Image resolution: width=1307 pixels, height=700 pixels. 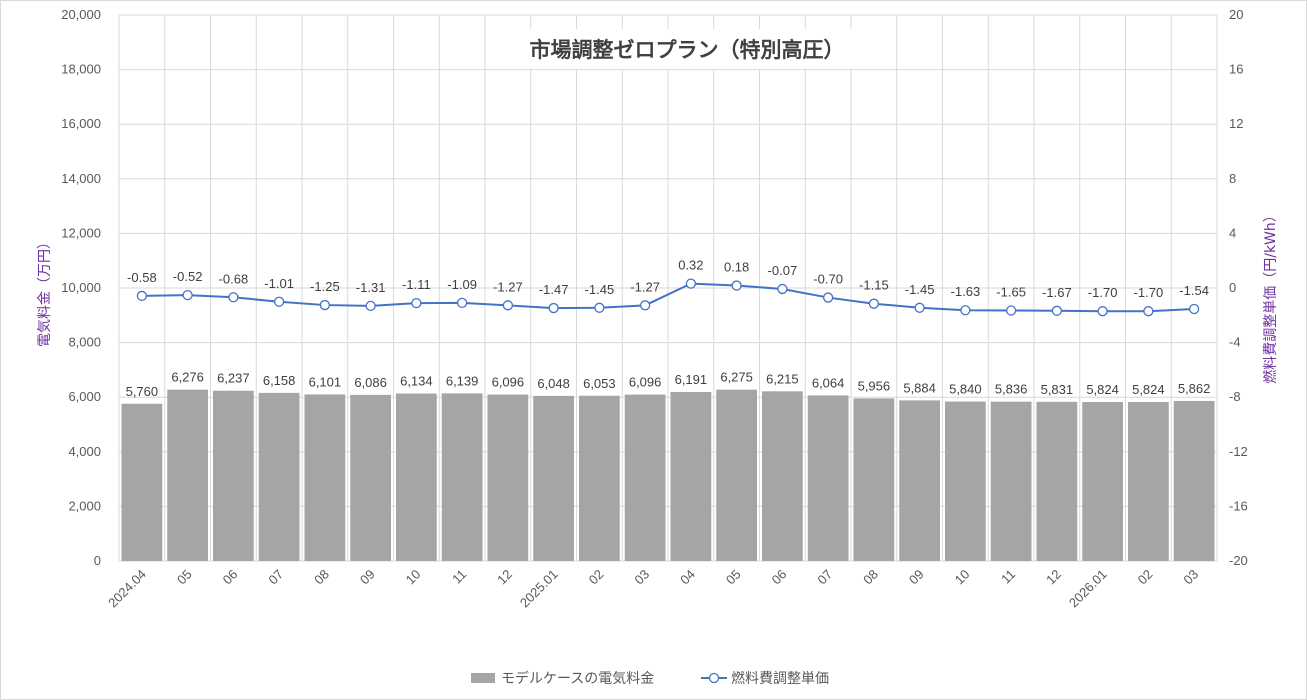 I want to click on x-tick-label: 07, so click(x=275, y=577).